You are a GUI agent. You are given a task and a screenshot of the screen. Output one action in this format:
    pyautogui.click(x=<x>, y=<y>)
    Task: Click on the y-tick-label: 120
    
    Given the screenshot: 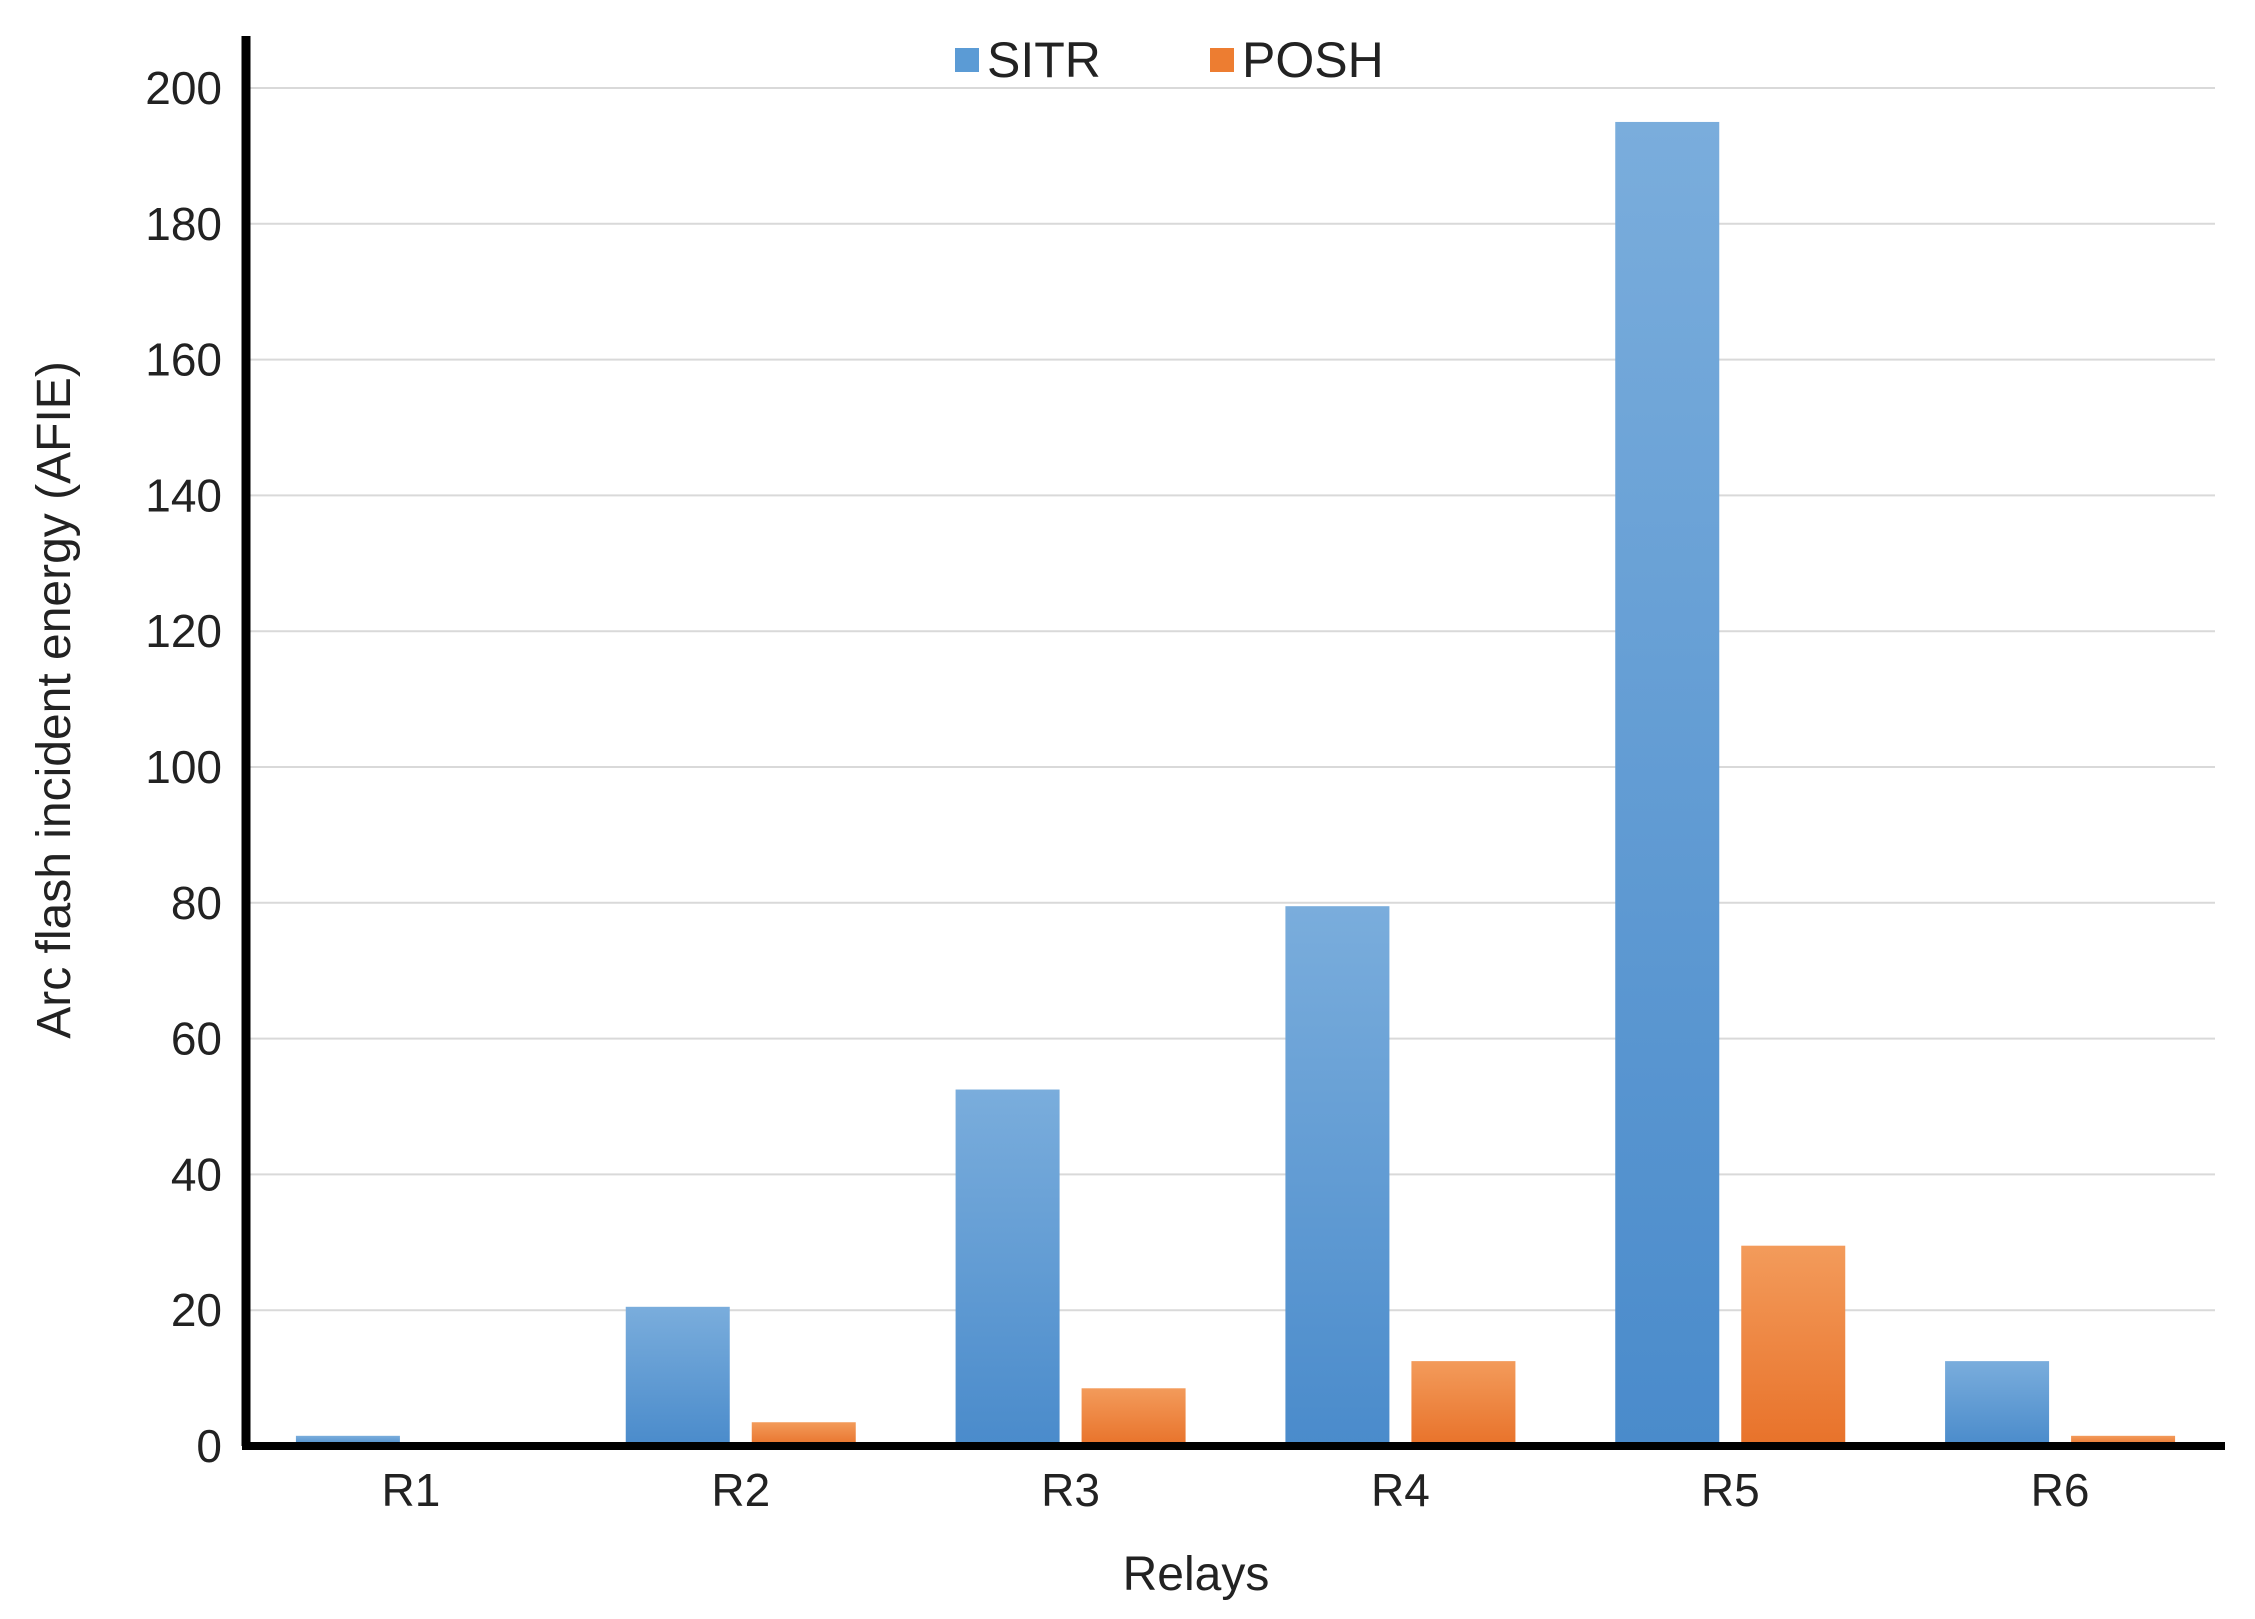 What is the action you would take?
    pyautogui.click(x=183, y=631)
    